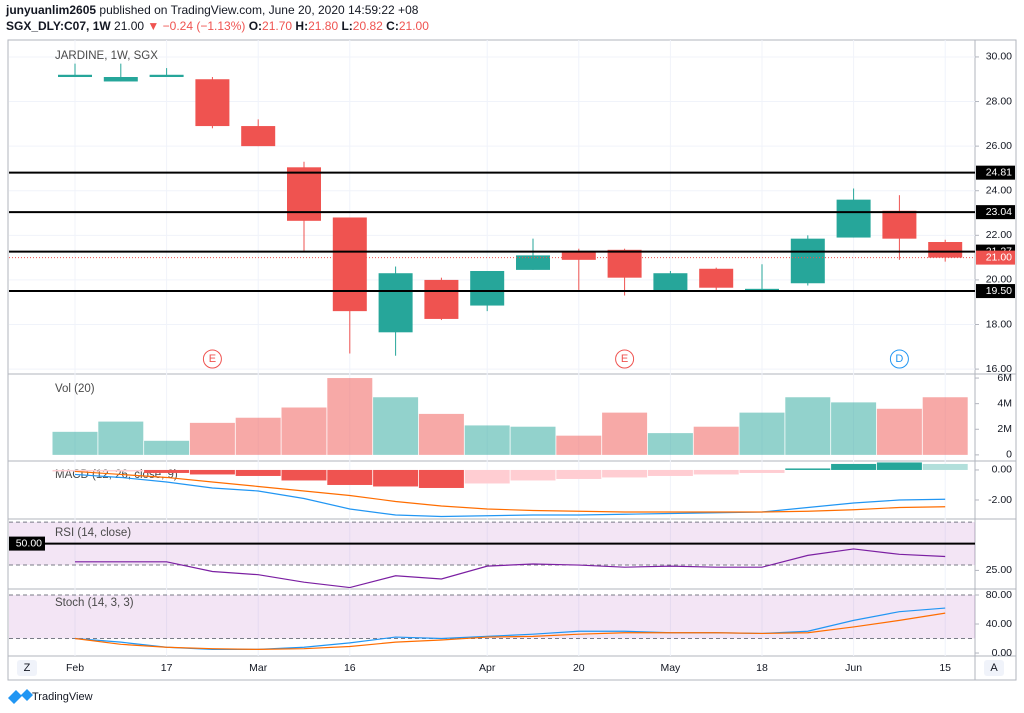 The height and width of the screenshot is (713, 1024). I want to click on y-tick-label: 4M, so click(1004, 403).